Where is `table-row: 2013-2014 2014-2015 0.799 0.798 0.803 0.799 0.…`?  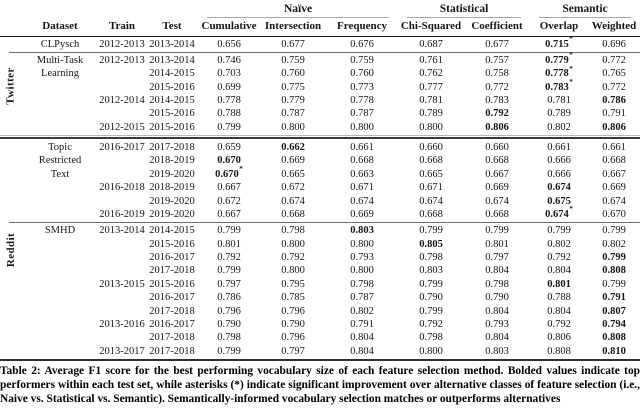 table-row: 2013-2014 2014-2015 0.799 0.798 0.803 0.799 0.… is located at coordinates (369, 230).